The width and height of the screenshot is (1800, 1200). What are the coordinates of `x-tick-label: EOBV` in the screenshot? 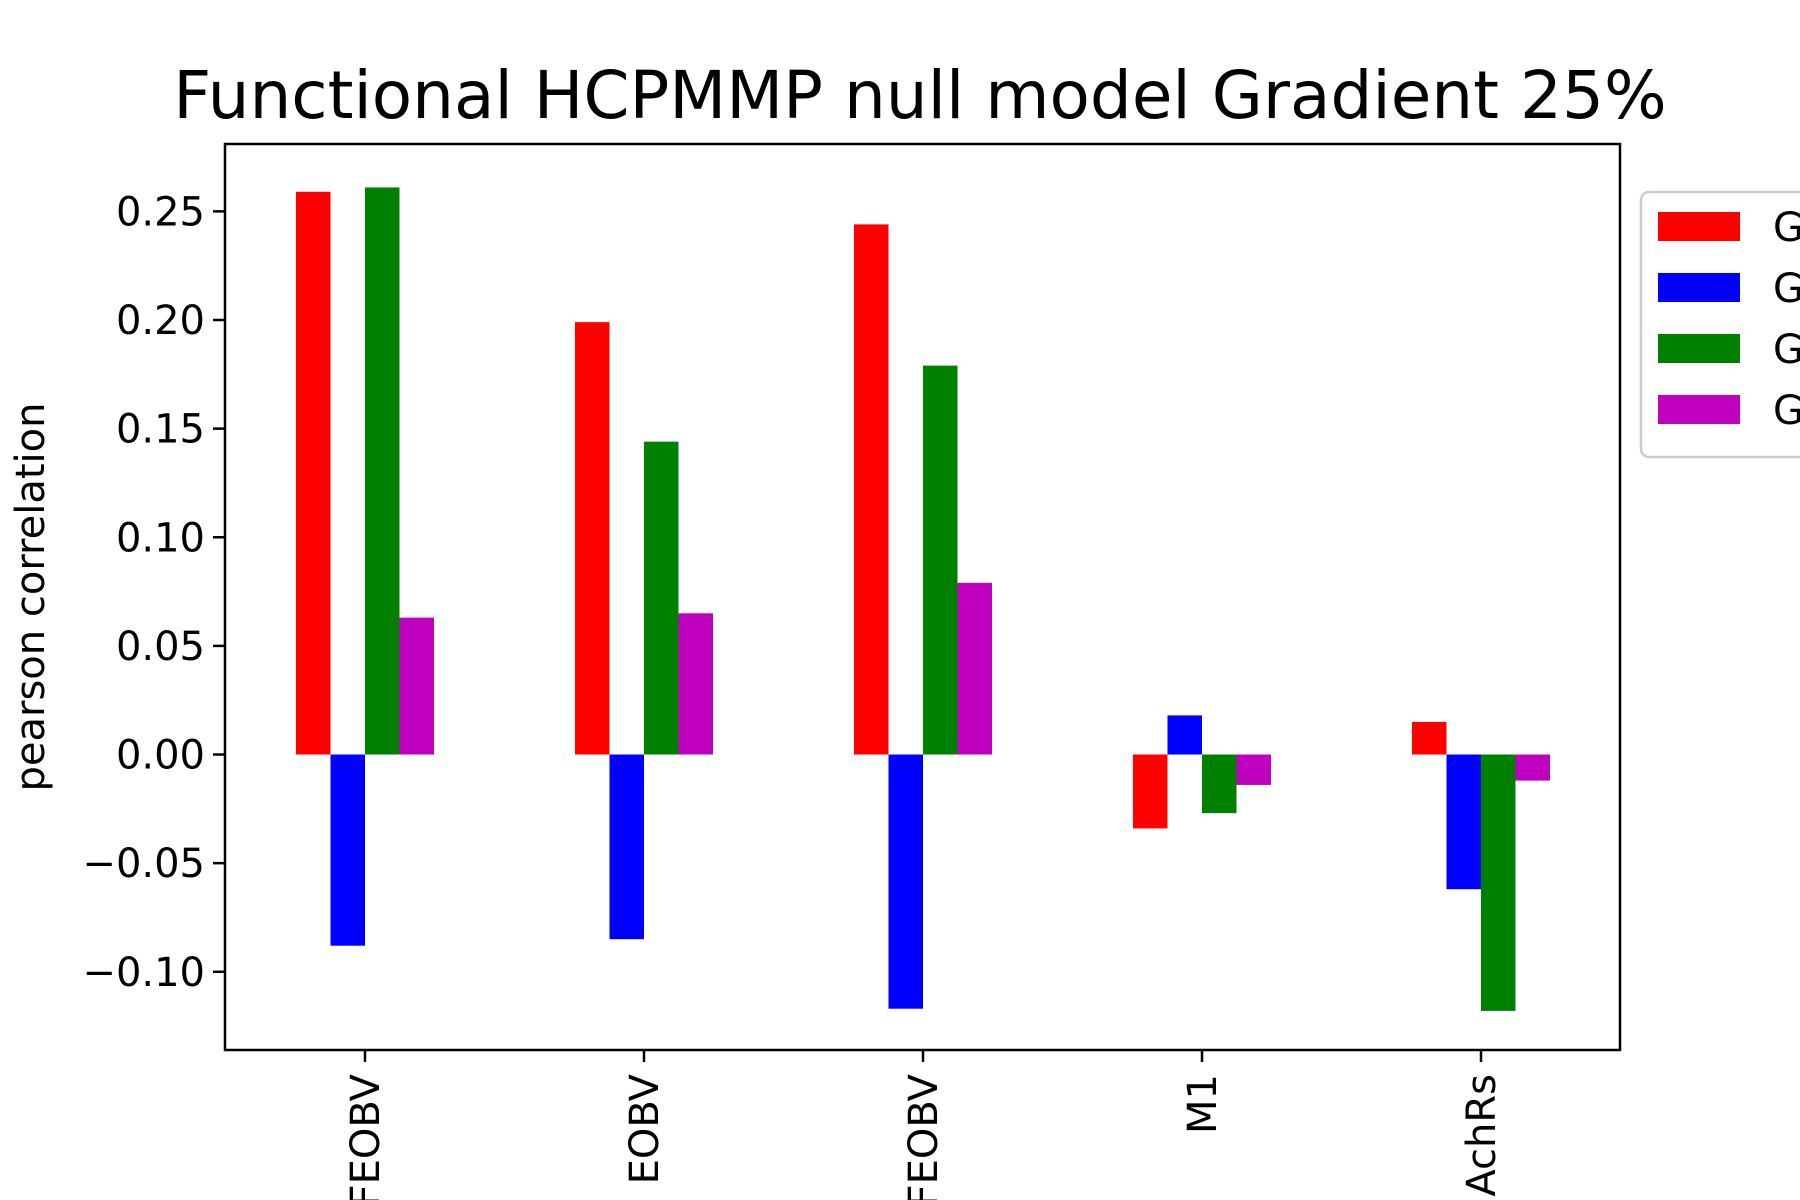 It's located at (645, 1128).